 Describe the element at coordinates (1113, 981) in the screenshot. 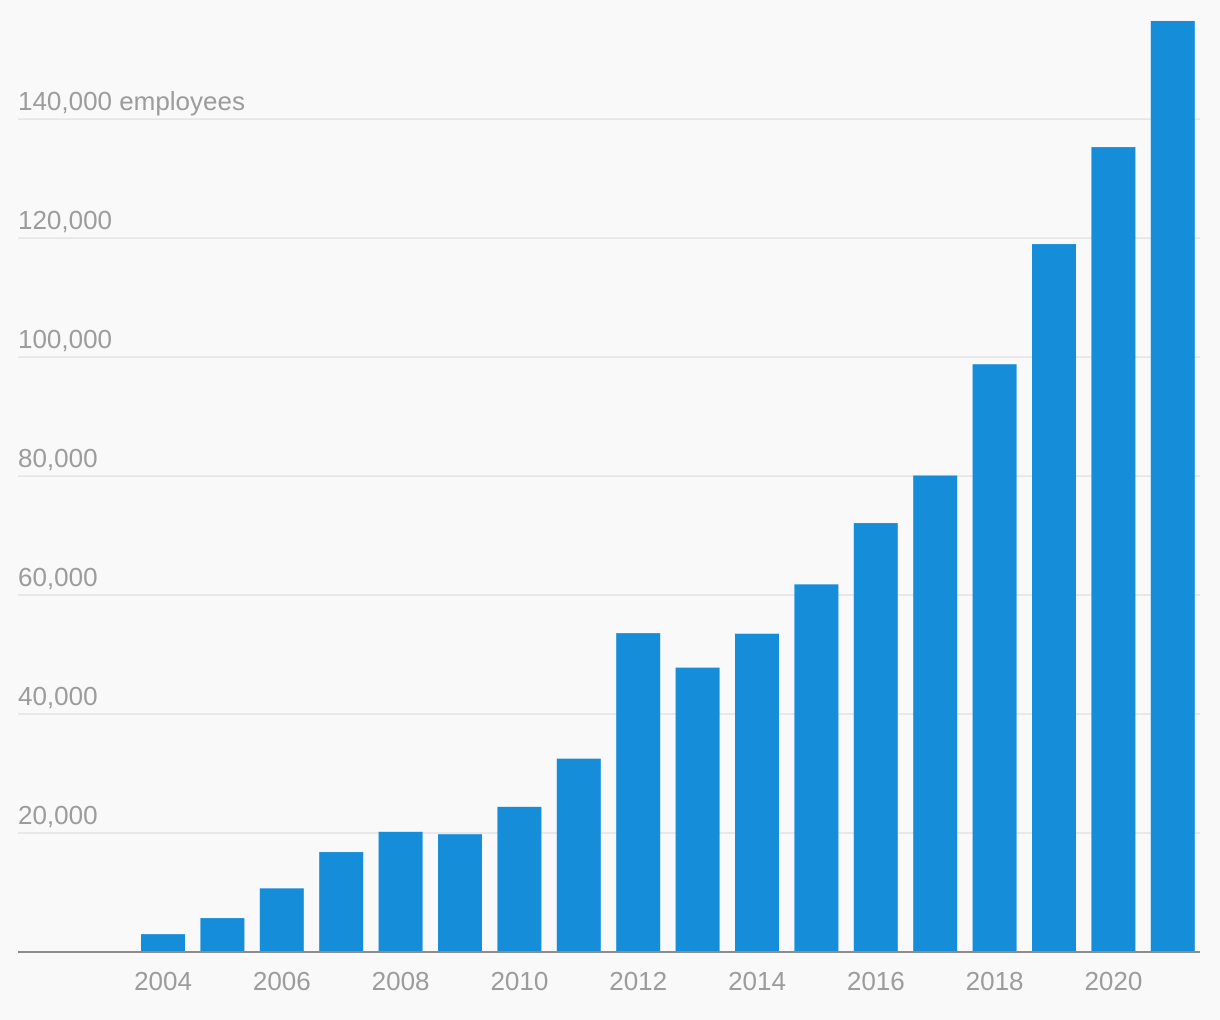

I see `x-tick-label: 2020` at that location.